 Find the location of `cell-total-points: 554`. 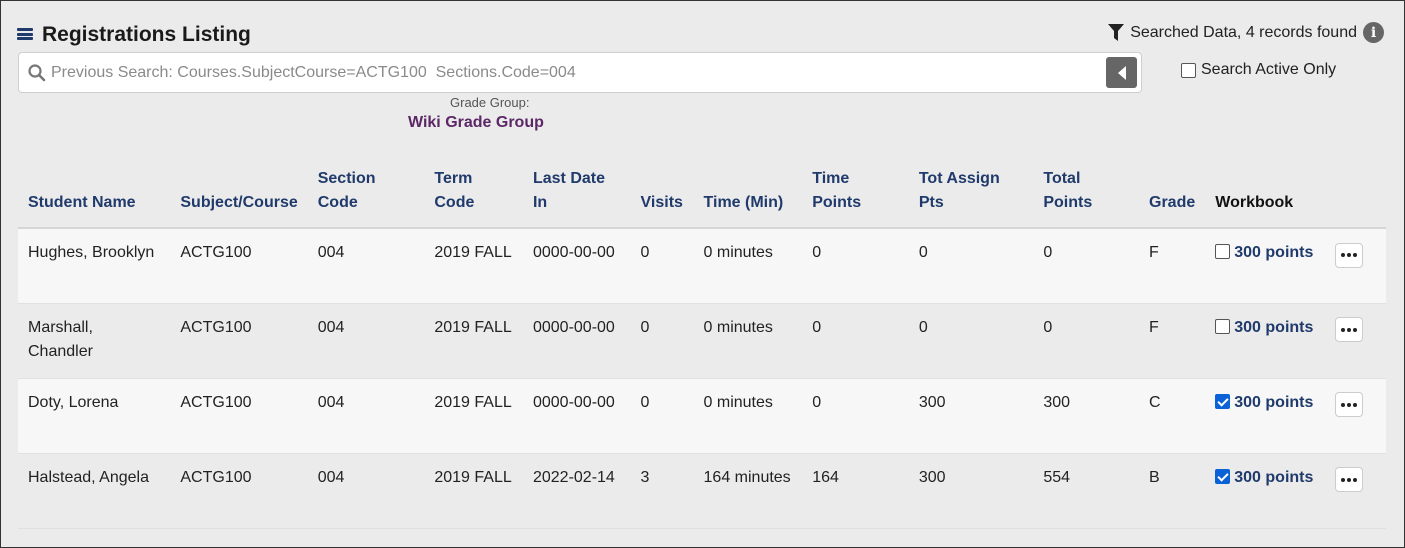

cell-total-points: 554 is located at coordinates (1086, 490).